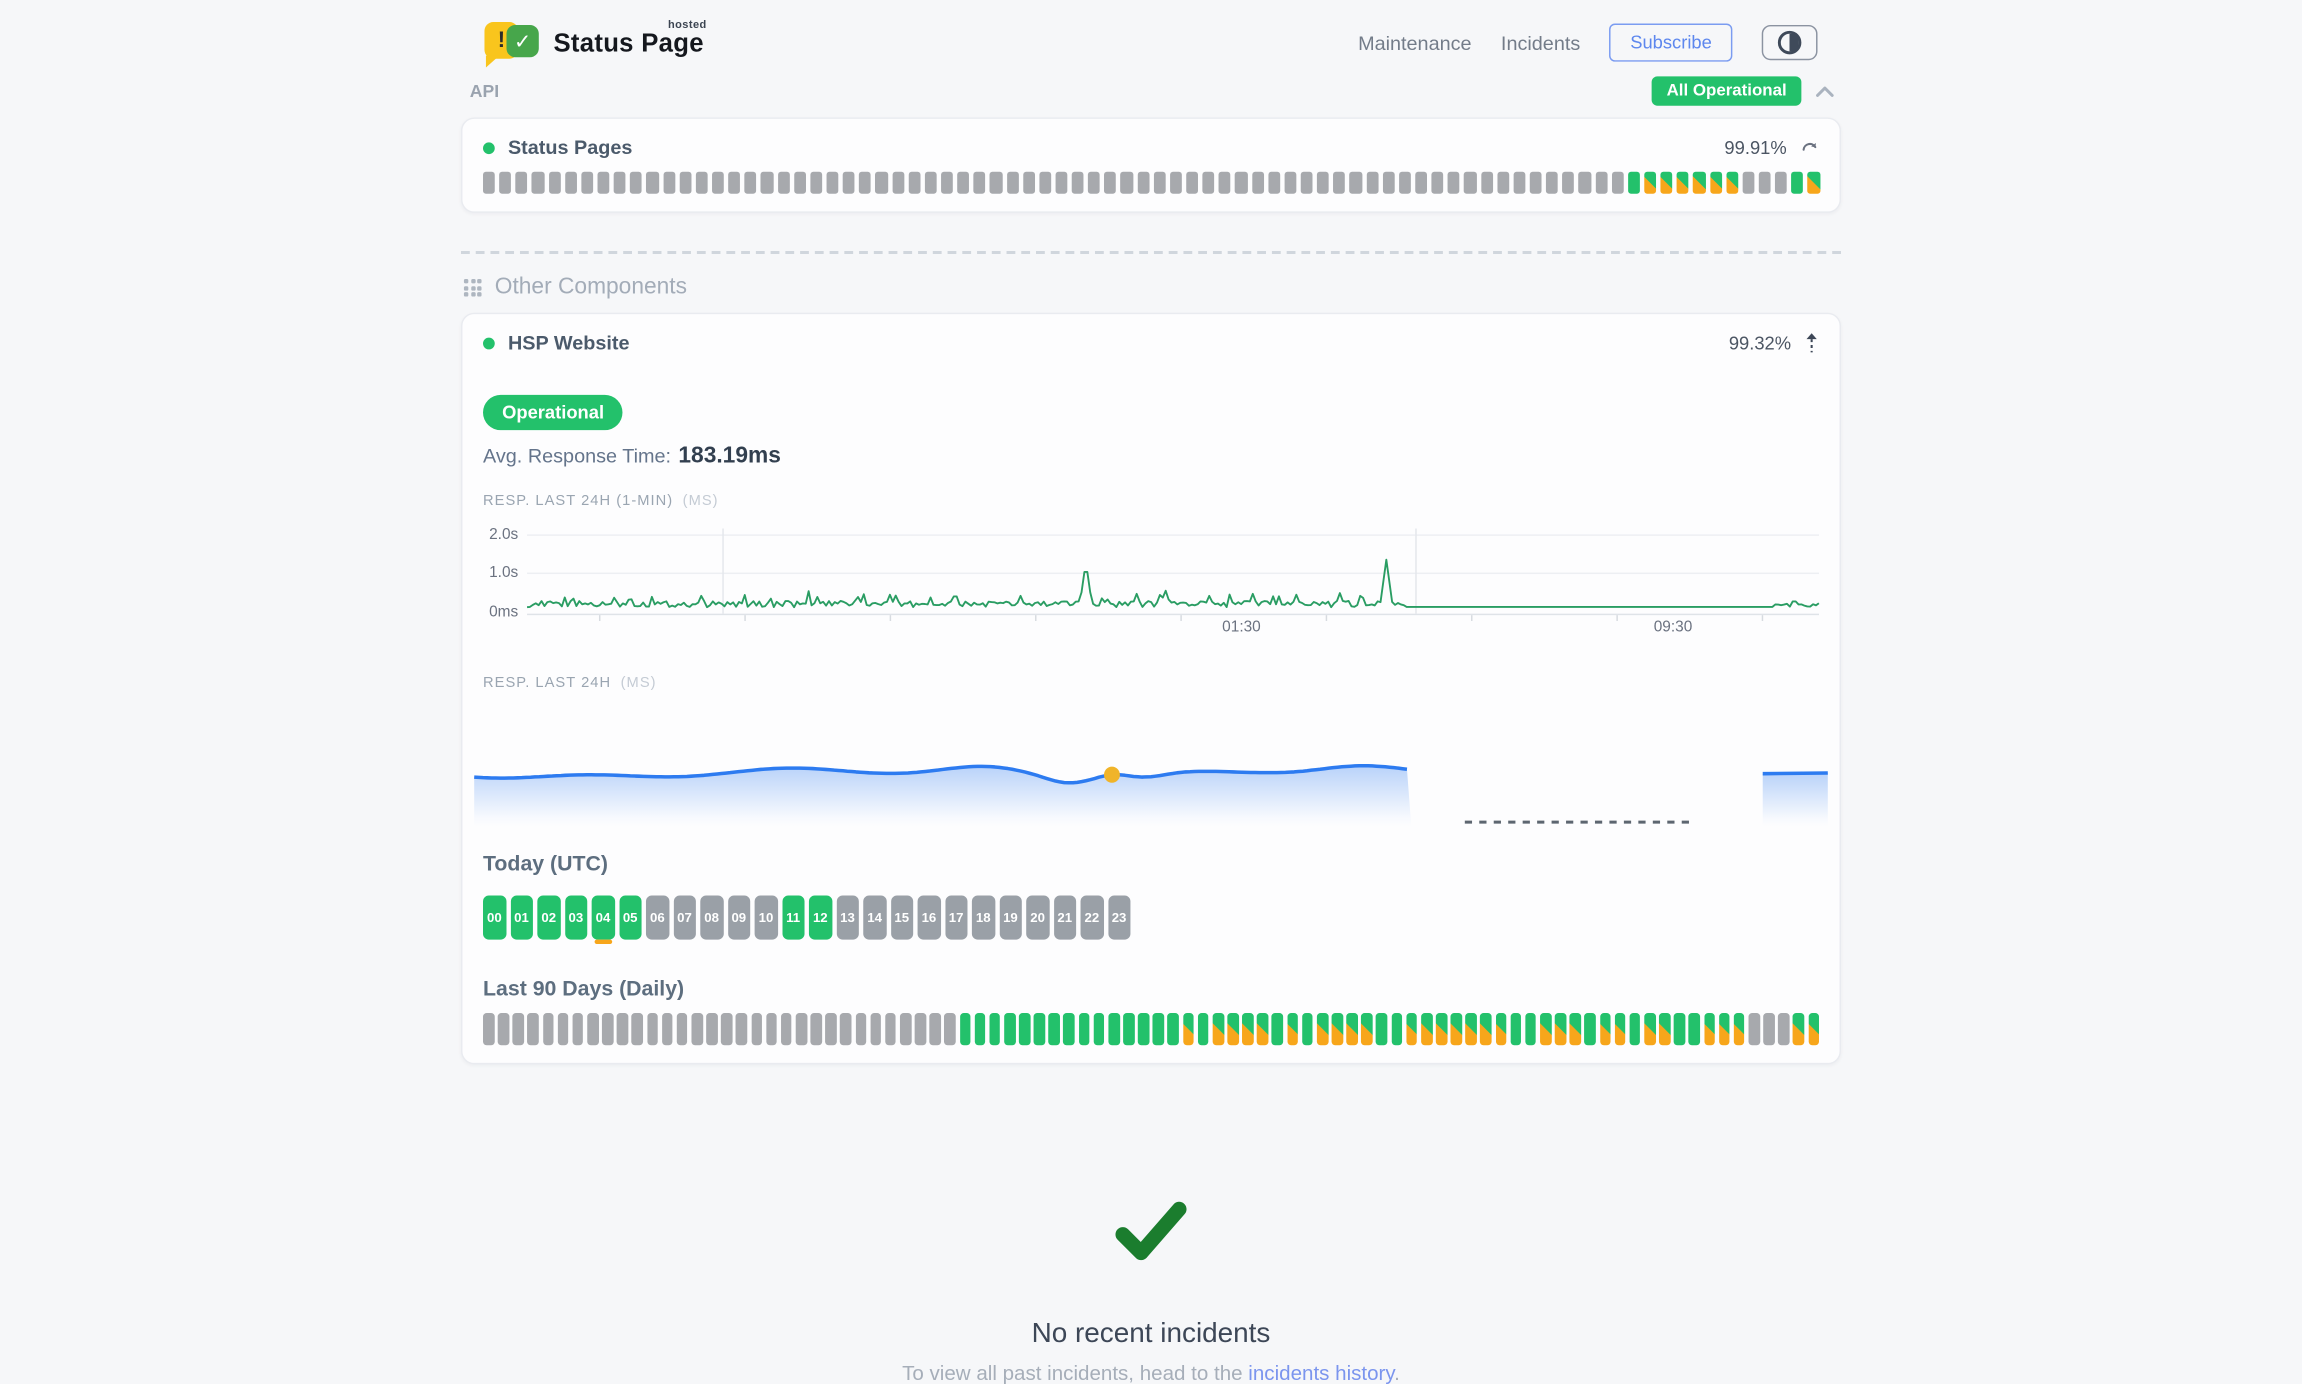 The image size is (2302, 1384). I want to click on hour-block-18: 18, so click(983, 917).